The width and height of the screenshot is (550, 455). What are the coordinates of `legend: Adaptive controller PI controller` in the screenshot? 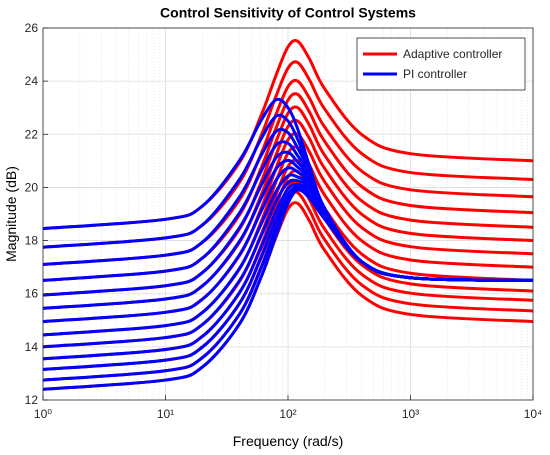 It's located at (441, 64).